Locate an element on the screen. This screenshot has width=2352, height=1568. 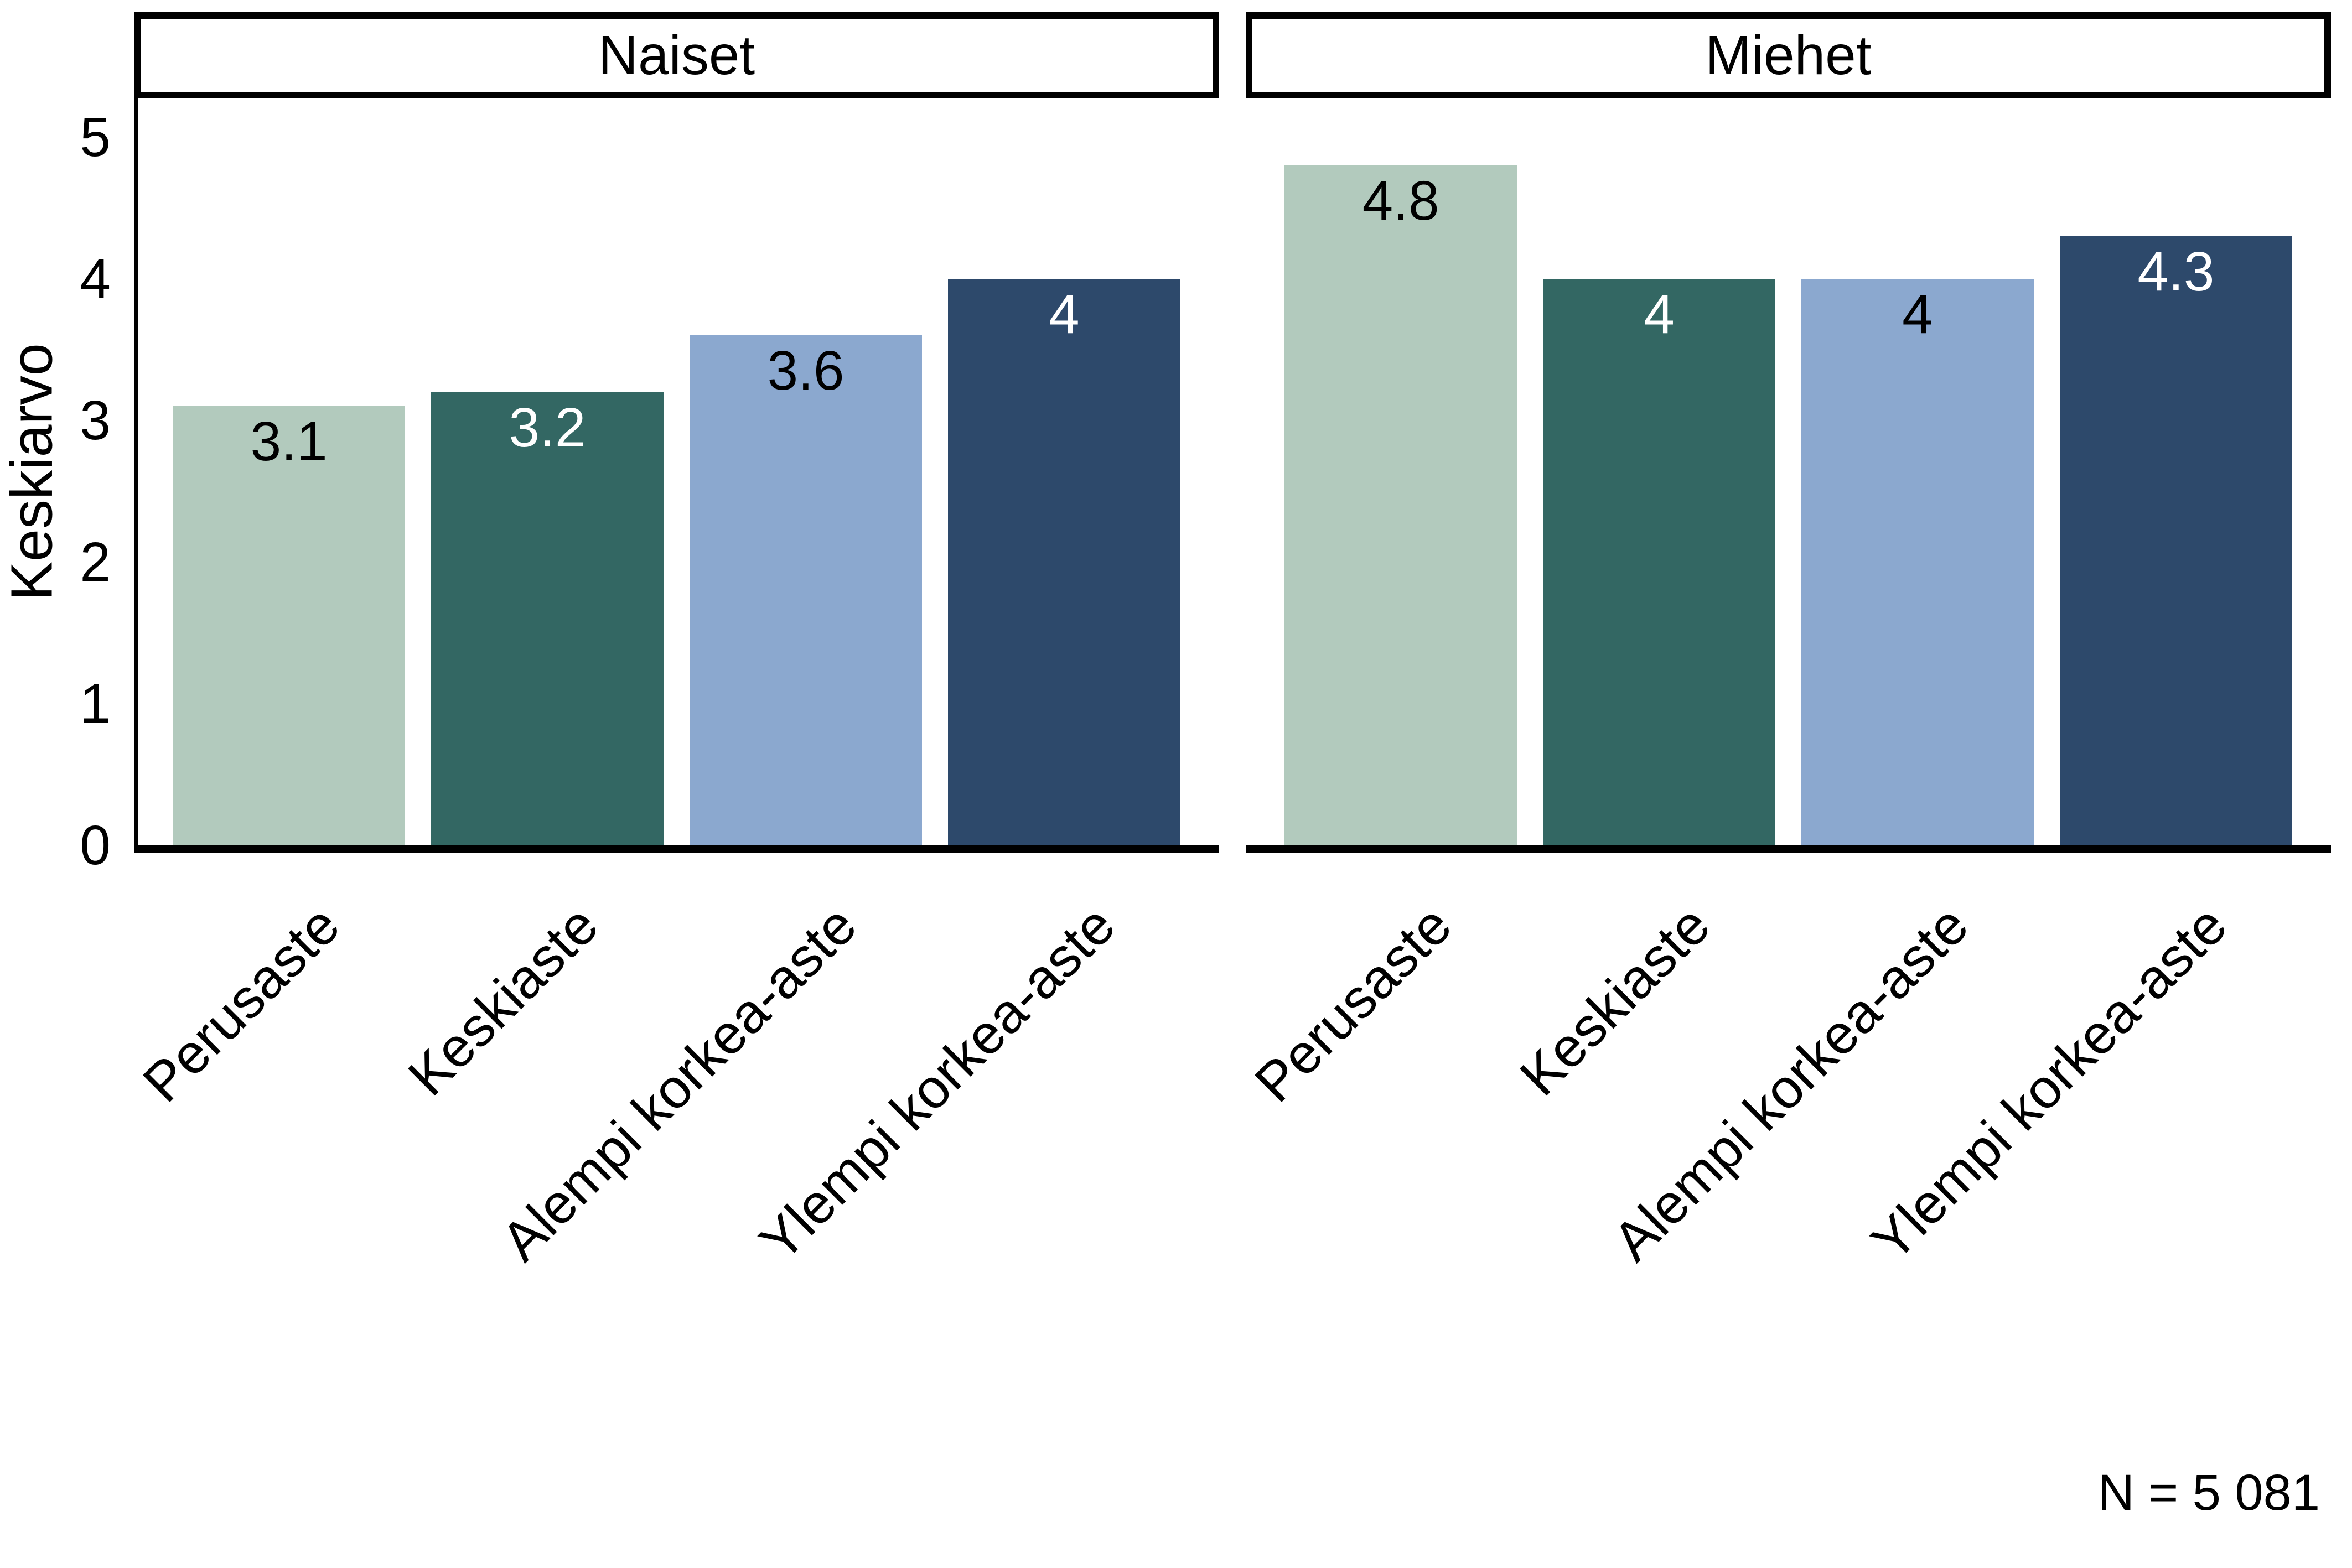
facet-strip-label: Naiset is located at coordinates (676, 55).